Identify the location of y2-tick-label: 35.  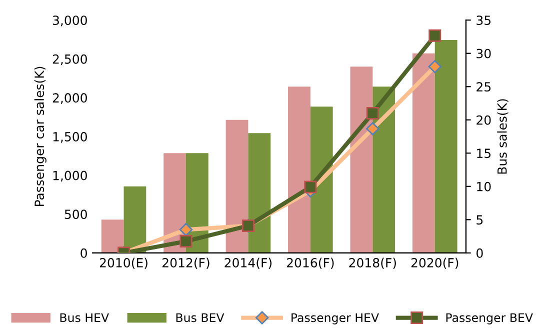
(483, 21).